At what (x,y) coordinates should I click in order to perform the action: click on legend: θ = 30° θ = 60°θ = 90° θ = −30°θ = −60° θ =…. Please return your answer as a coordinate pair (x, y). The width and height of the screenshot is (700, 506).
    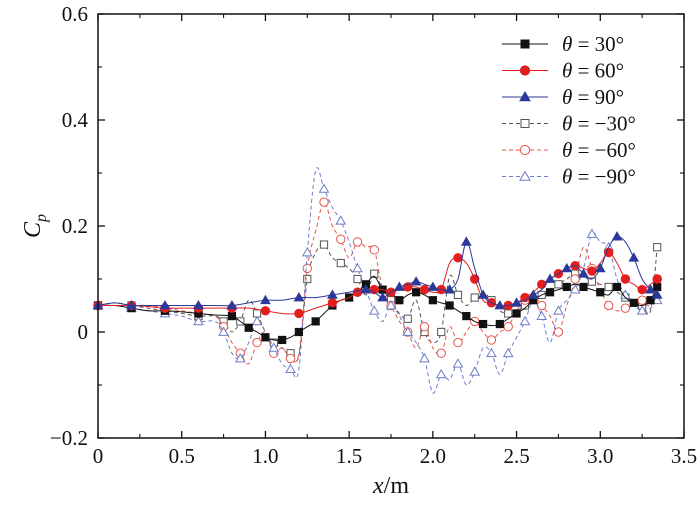
    Looking at the image, I should click on (569, 110).